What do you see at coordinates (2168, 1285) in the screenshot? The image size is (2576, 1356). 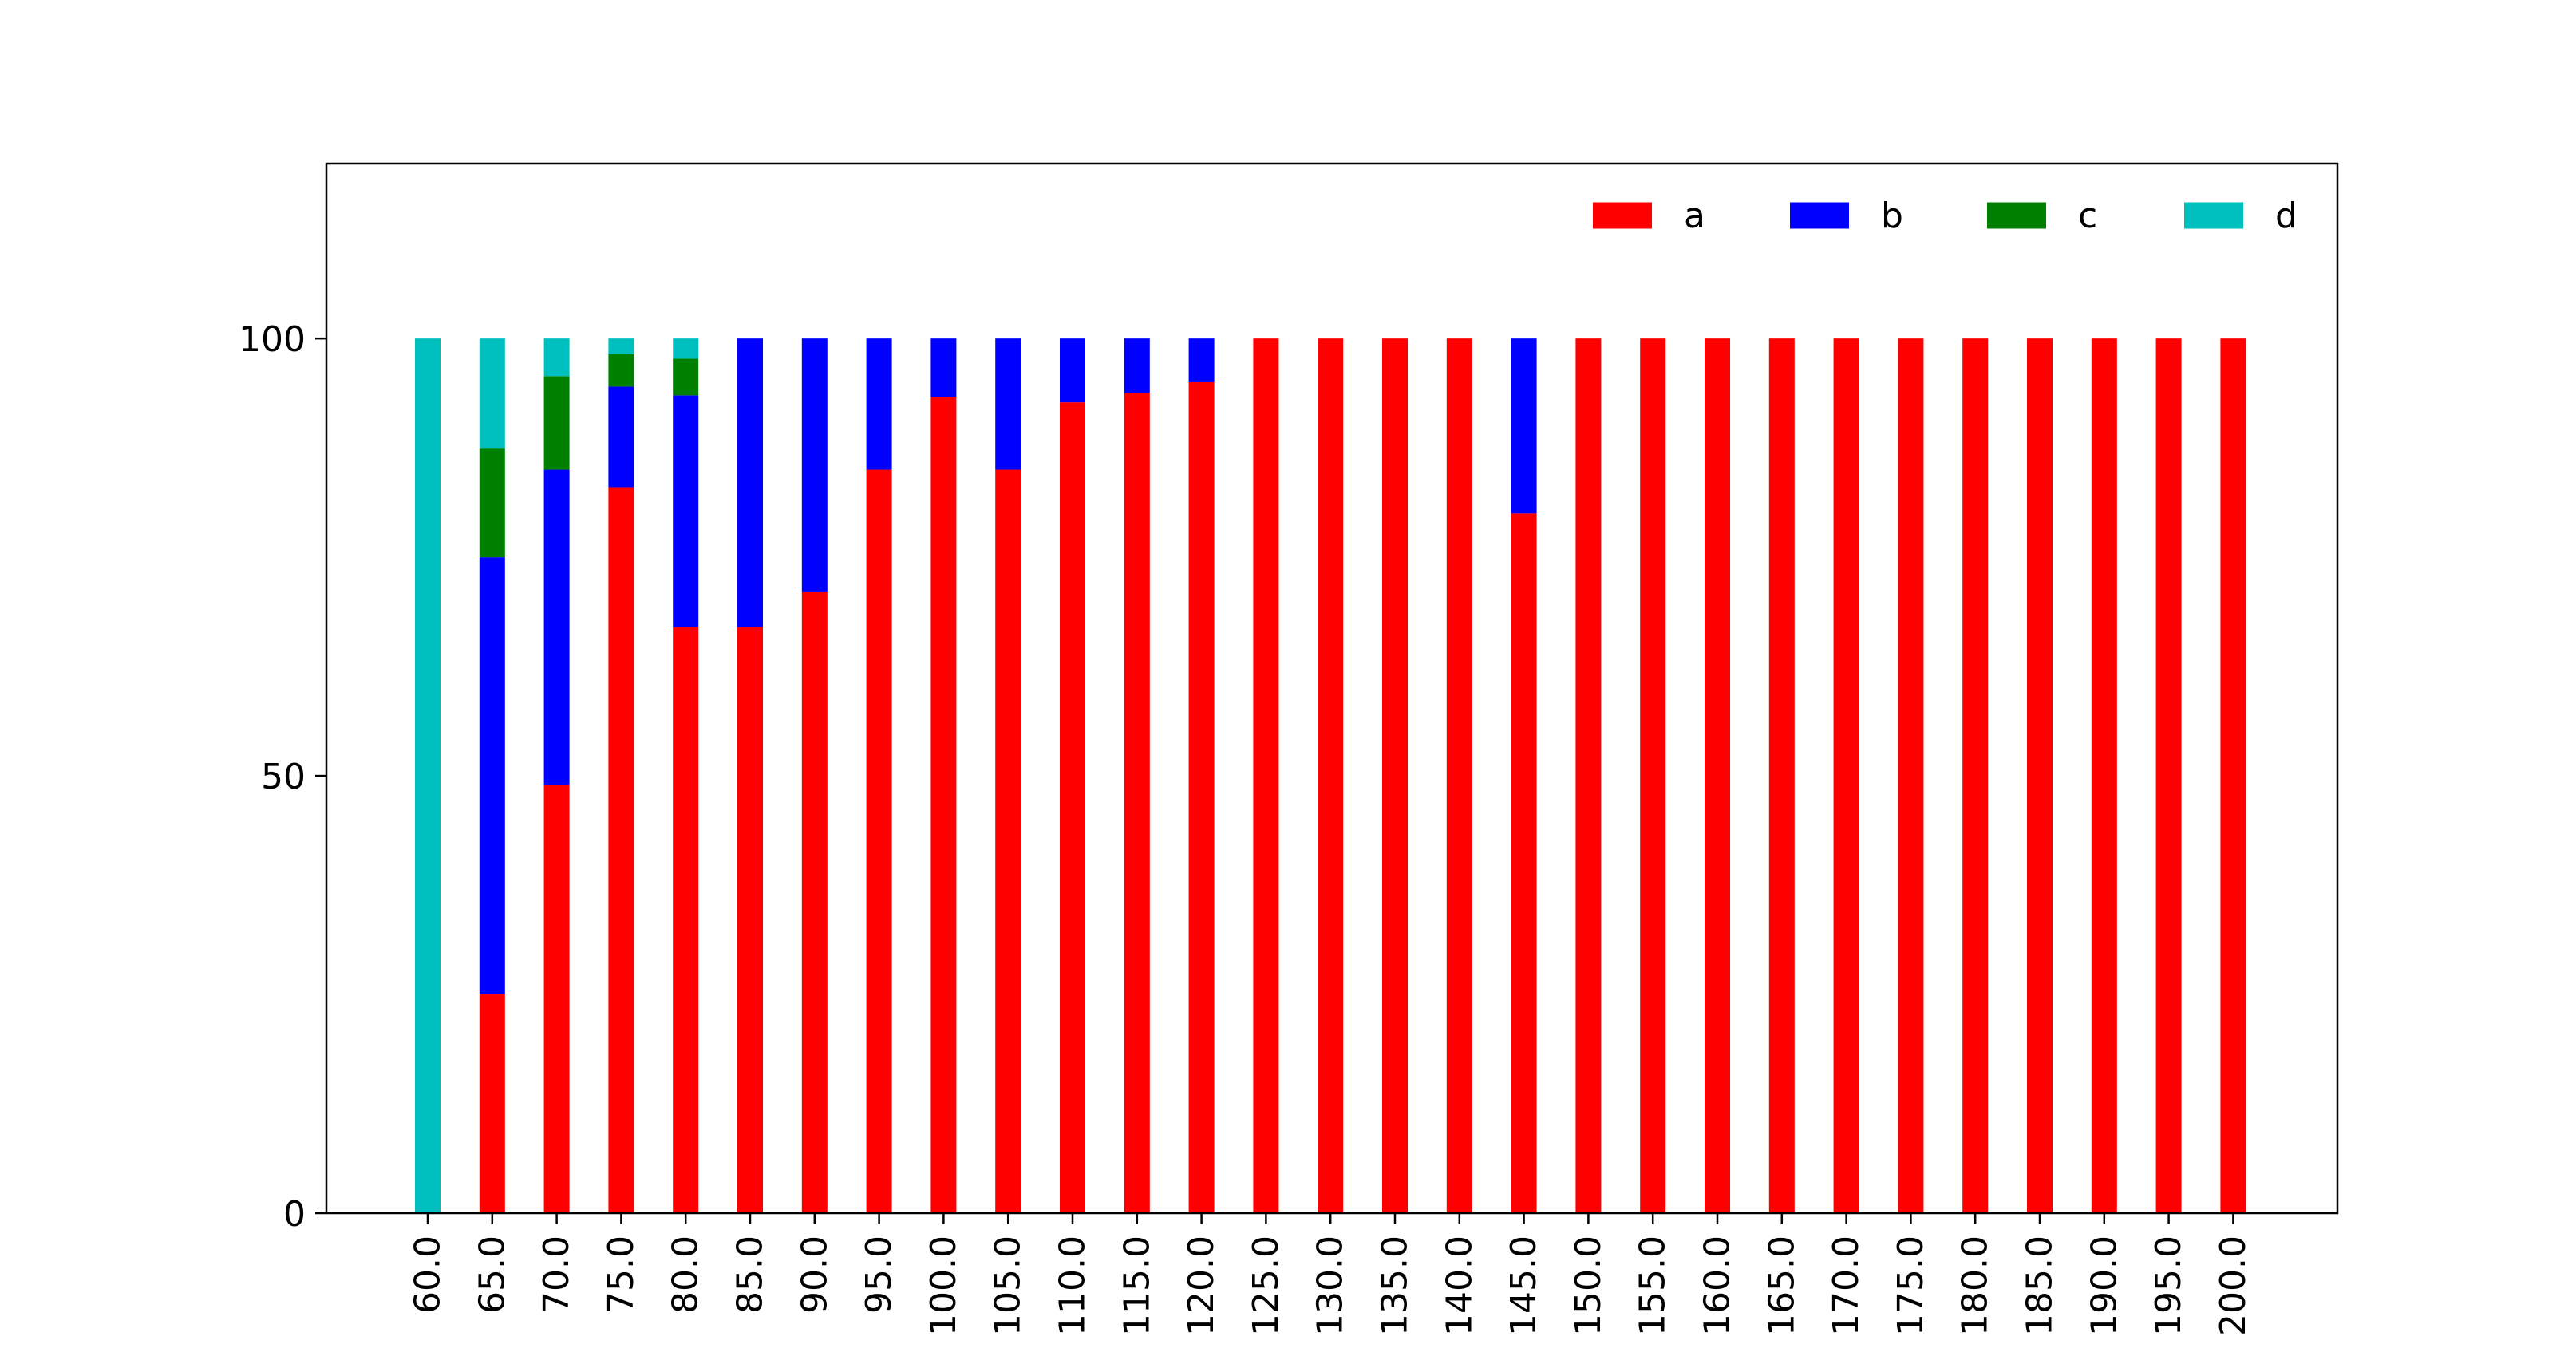 I see `x-tick-label: 195.0` at bounding box center [2168, 1285].